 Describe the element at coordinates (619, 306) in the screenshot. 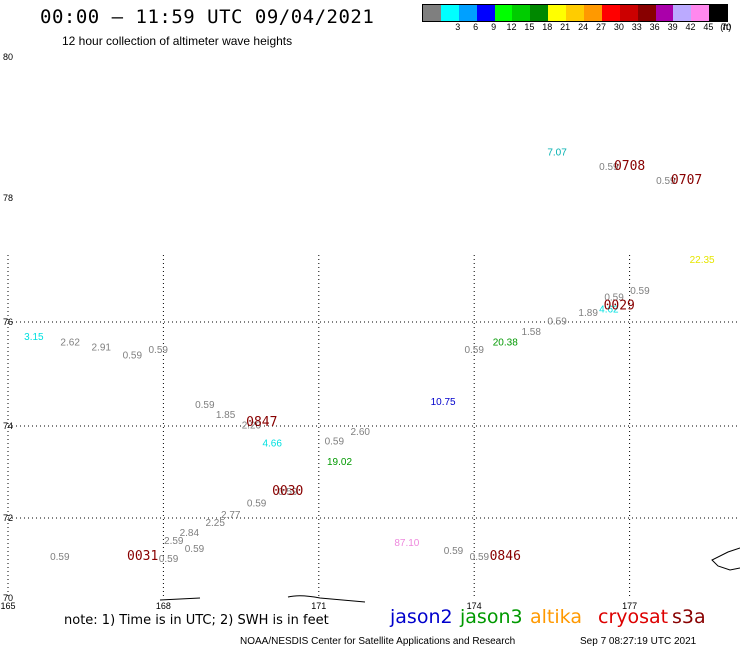

I see `pass-time-label: 0029` at that location.